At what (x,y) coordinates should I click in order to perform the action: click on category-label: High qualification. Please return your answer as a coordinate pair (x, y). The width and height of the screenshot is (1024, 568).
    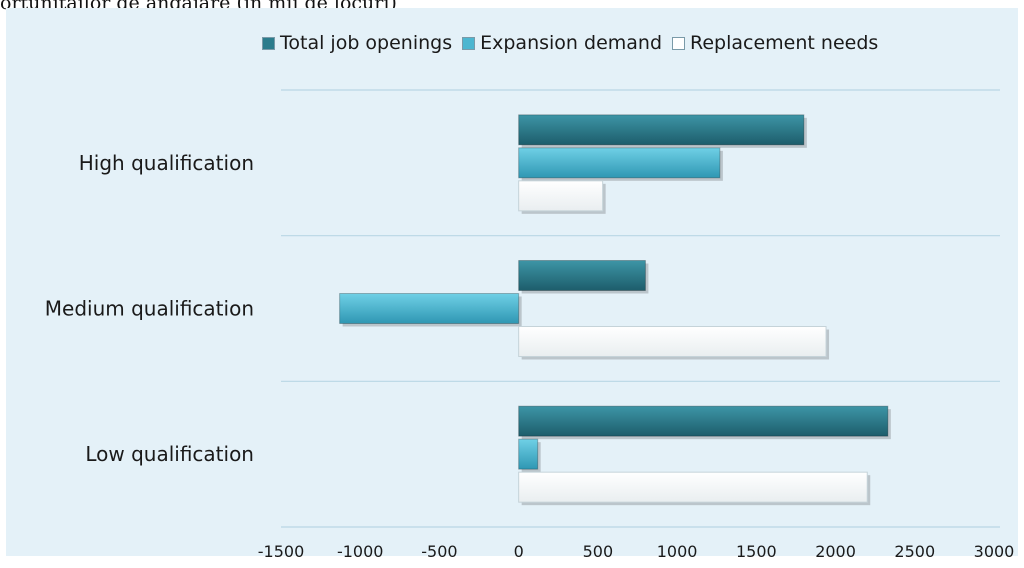
    Looking at the image, I should click on (166, 163).